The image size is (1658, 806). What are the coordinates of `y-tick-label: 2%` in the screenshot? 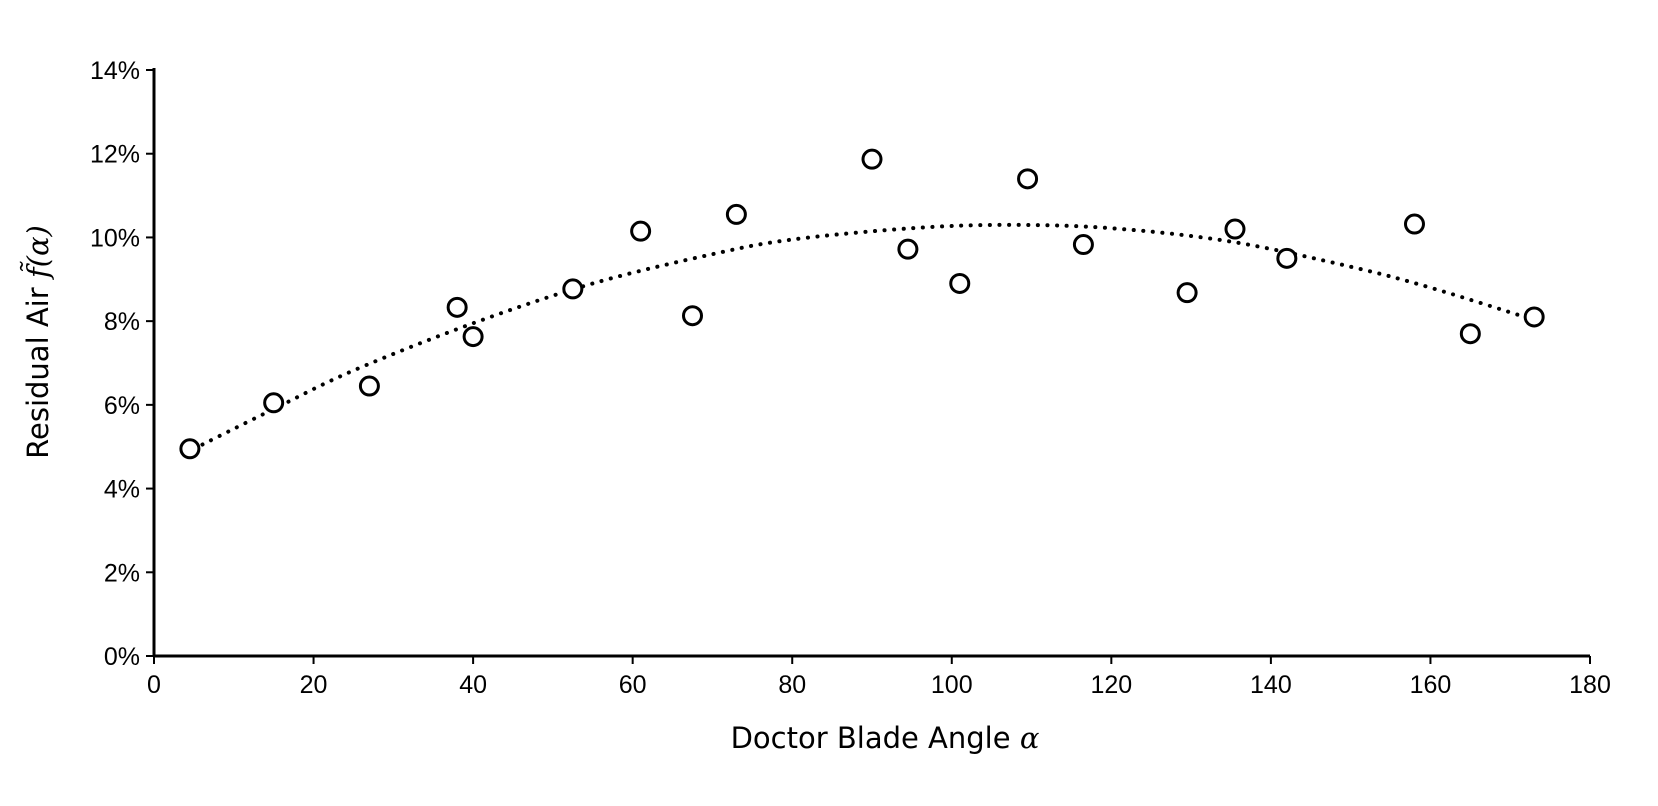 It's located at (122, 573).